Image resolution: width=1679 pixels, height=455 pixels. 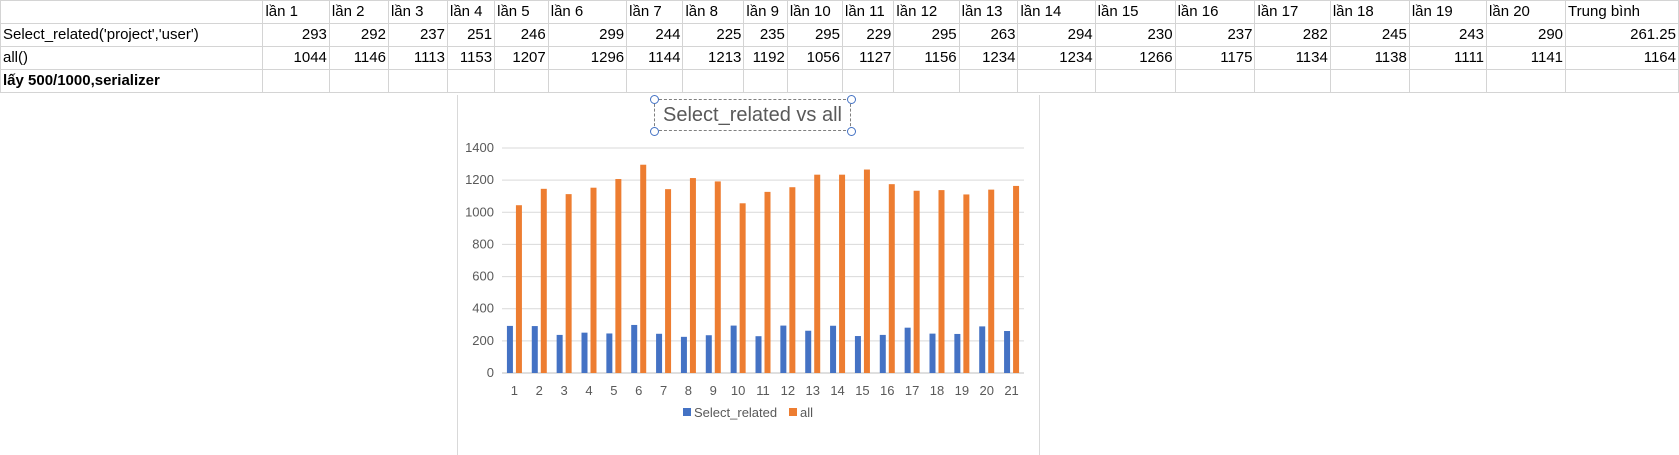 I want to click on cell: lần 4, so click(x=471, y=12).